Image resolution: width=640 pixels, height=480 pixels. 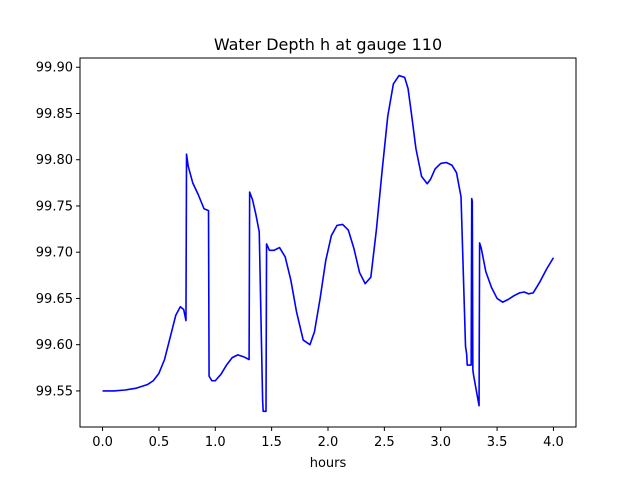 What do you see at coordinates (215, 442) in the screenshot?
I see `x-tick-label: 1.0` at bounding box center [215, 442].